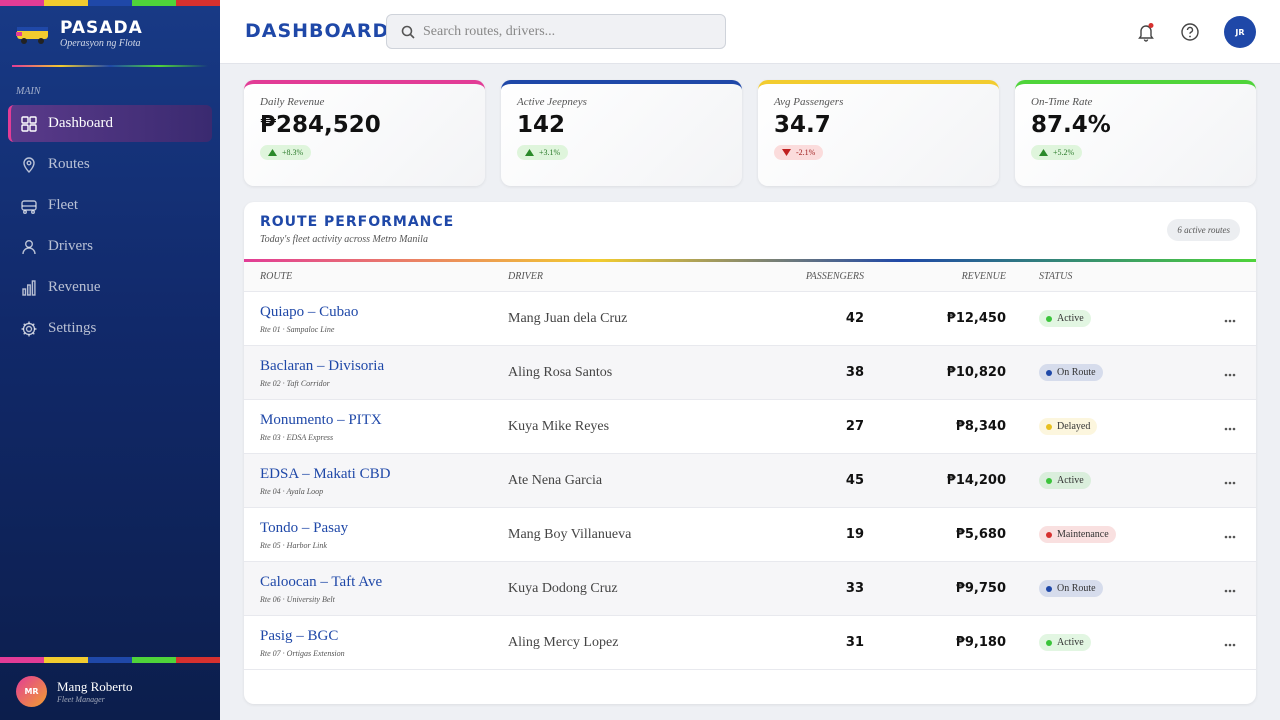 The width and height of the screenshot is (1280, 720). I want to click on stat-label: Avg Passengers, so click(809, 102).